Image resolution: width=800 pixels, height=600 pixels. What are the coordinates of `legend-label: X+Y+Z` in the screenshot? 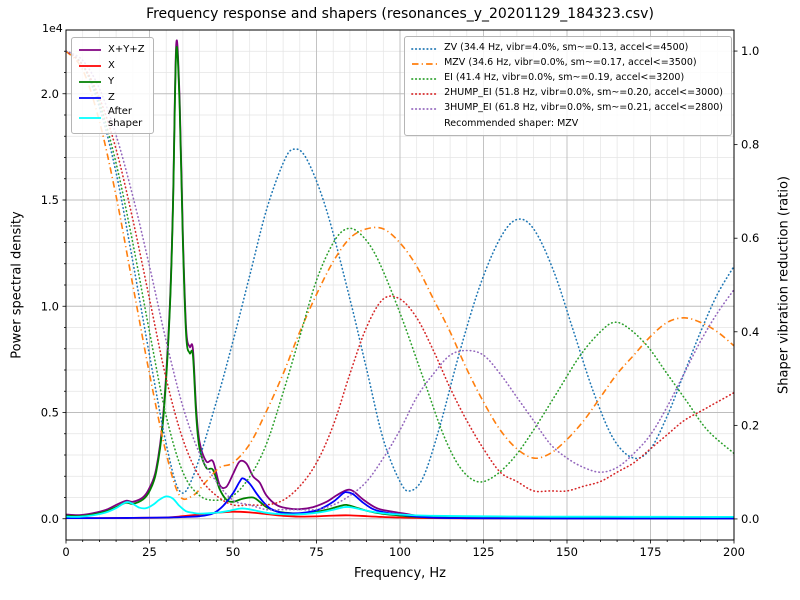 It's located at (126, 50).